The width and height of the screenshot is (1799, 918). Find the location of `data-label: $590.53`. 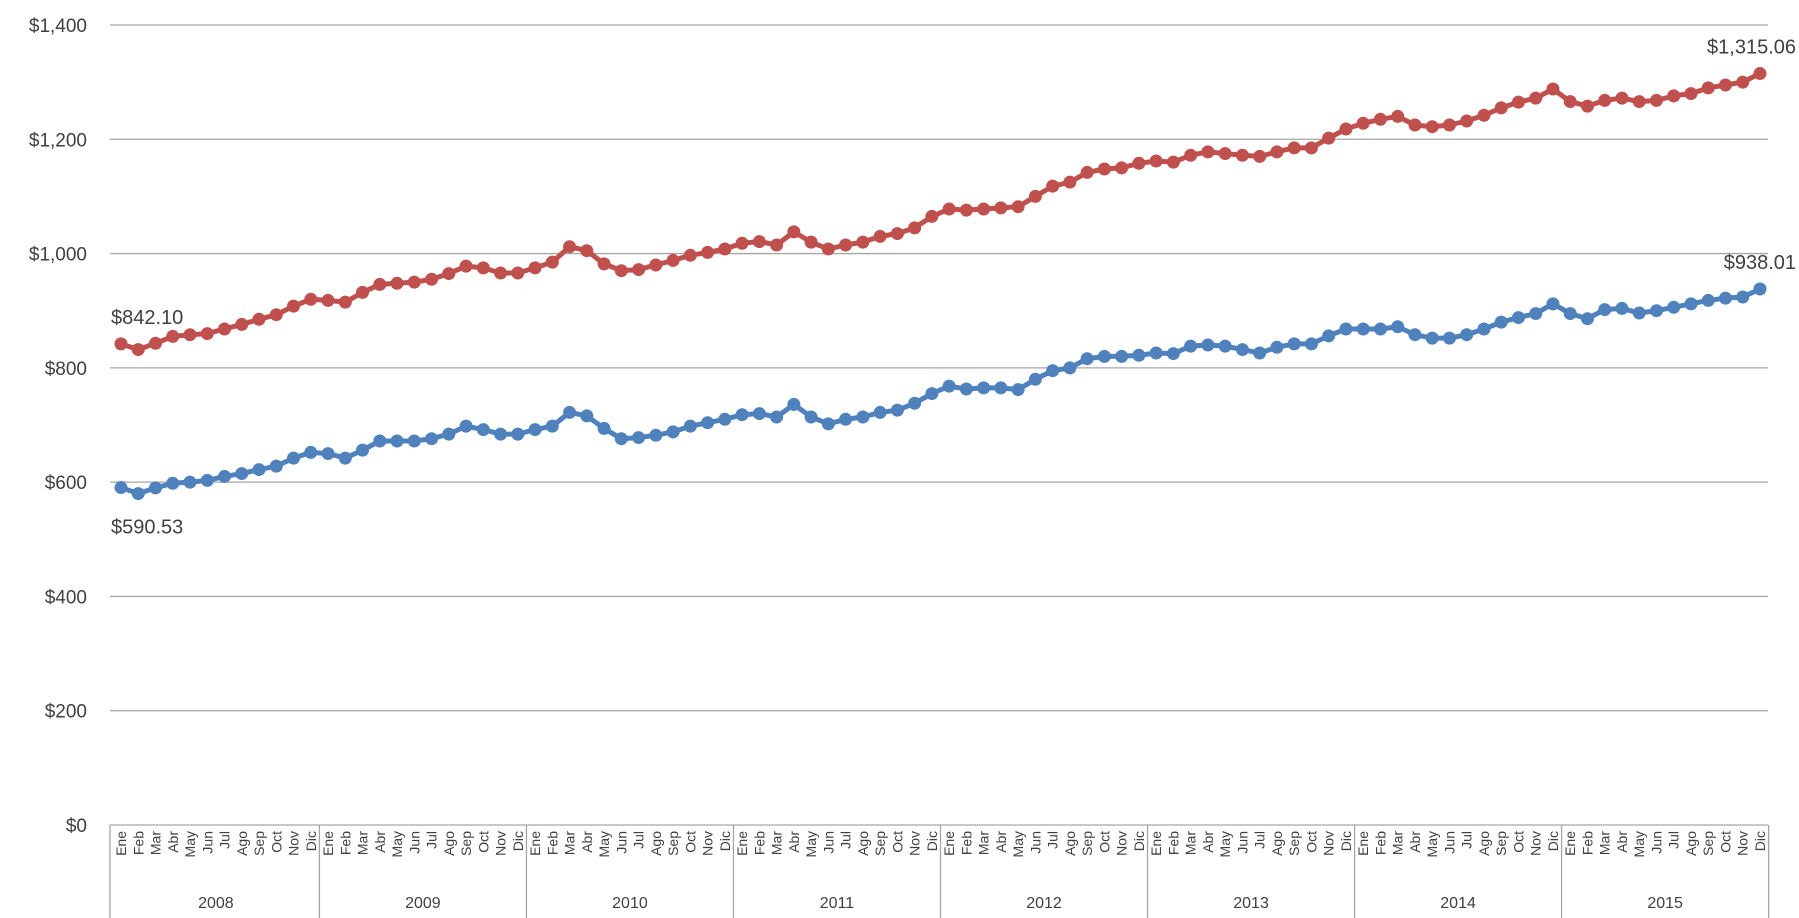

data-label: $590.53 is located at coordinates (147, 528).